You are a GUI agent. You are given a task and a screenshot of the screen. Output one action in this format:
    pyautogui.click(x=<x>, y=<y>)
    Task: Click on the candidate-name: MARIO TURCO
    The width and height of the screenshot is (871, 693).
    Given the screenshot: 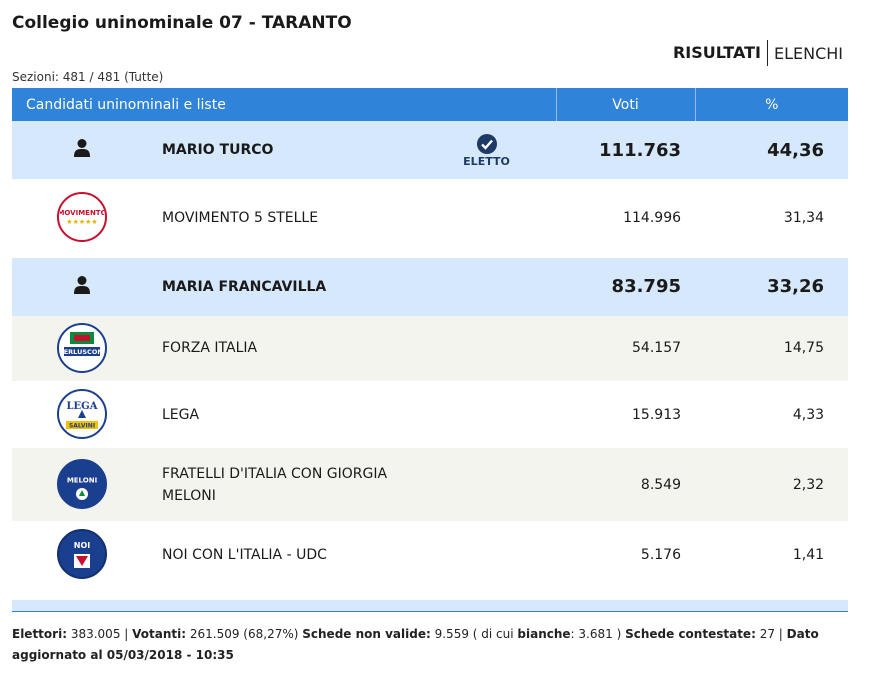 What is the action you would take?
    pyautogui.click(x=284, y=150)
    